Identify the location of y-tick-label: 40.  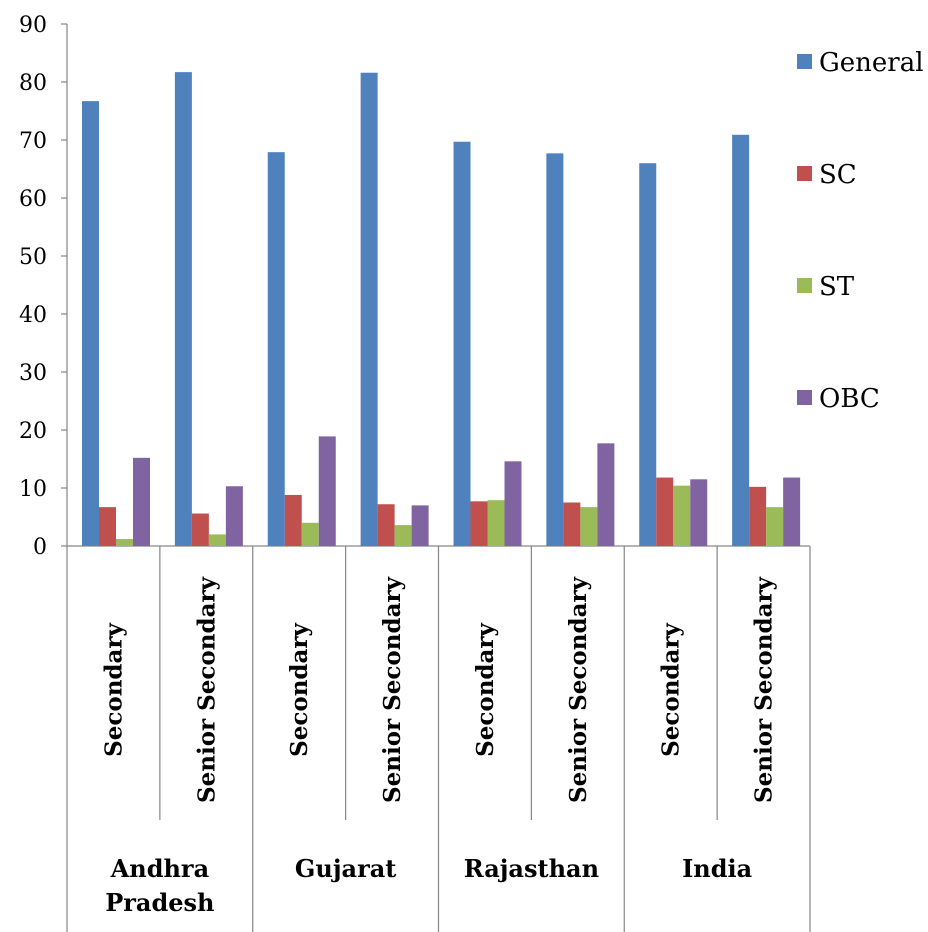
(33, 315).